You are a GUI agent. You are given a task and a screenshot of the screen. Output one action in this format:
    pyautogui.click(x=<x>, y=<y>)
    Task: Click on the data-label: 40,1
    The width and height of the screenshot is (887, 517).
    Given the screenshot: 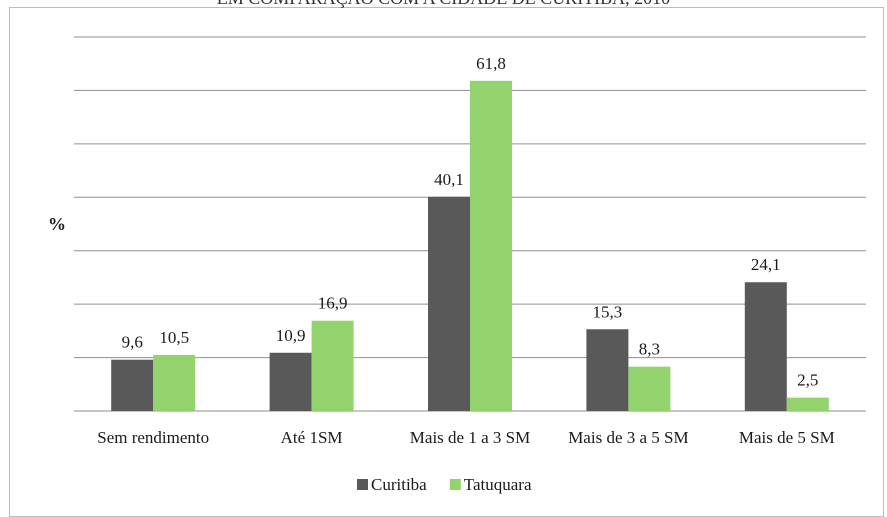 What is the action you would take?
    pyautogui.click(x=449, y=179)
    